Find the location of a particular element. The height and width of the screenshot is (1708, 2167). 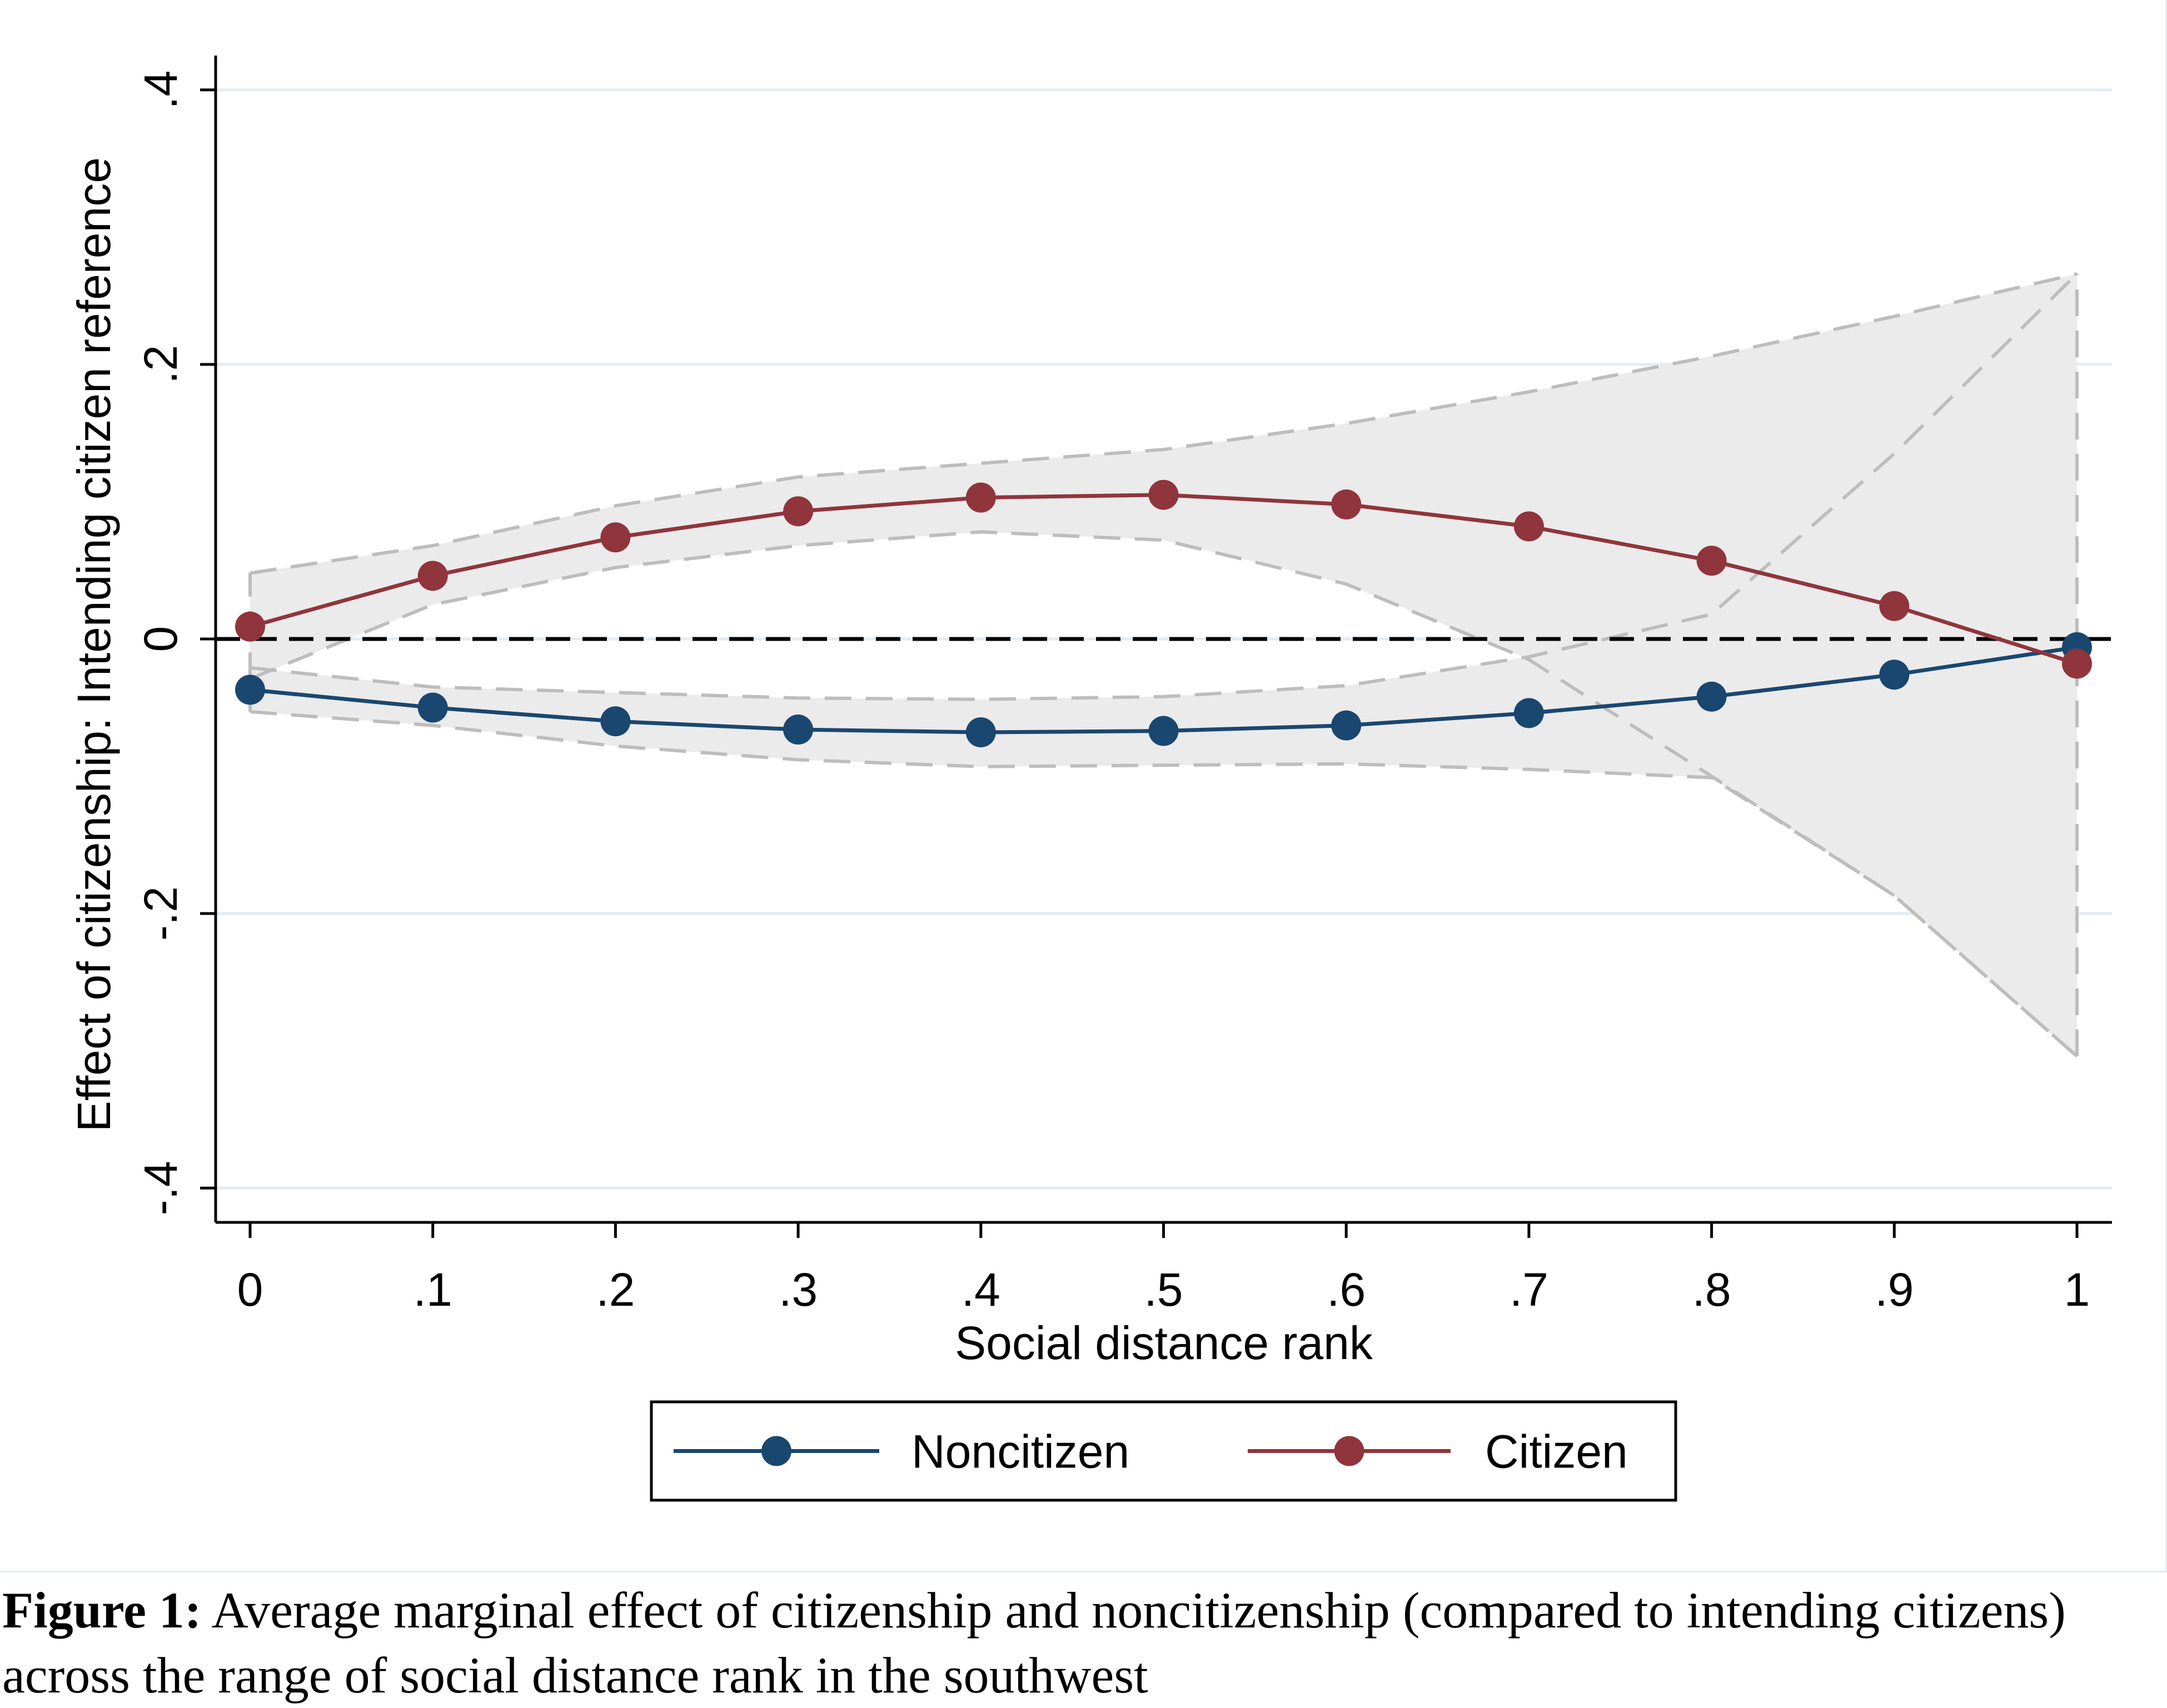

x-tick-label: 0 is located at coordinates (250, 1289).